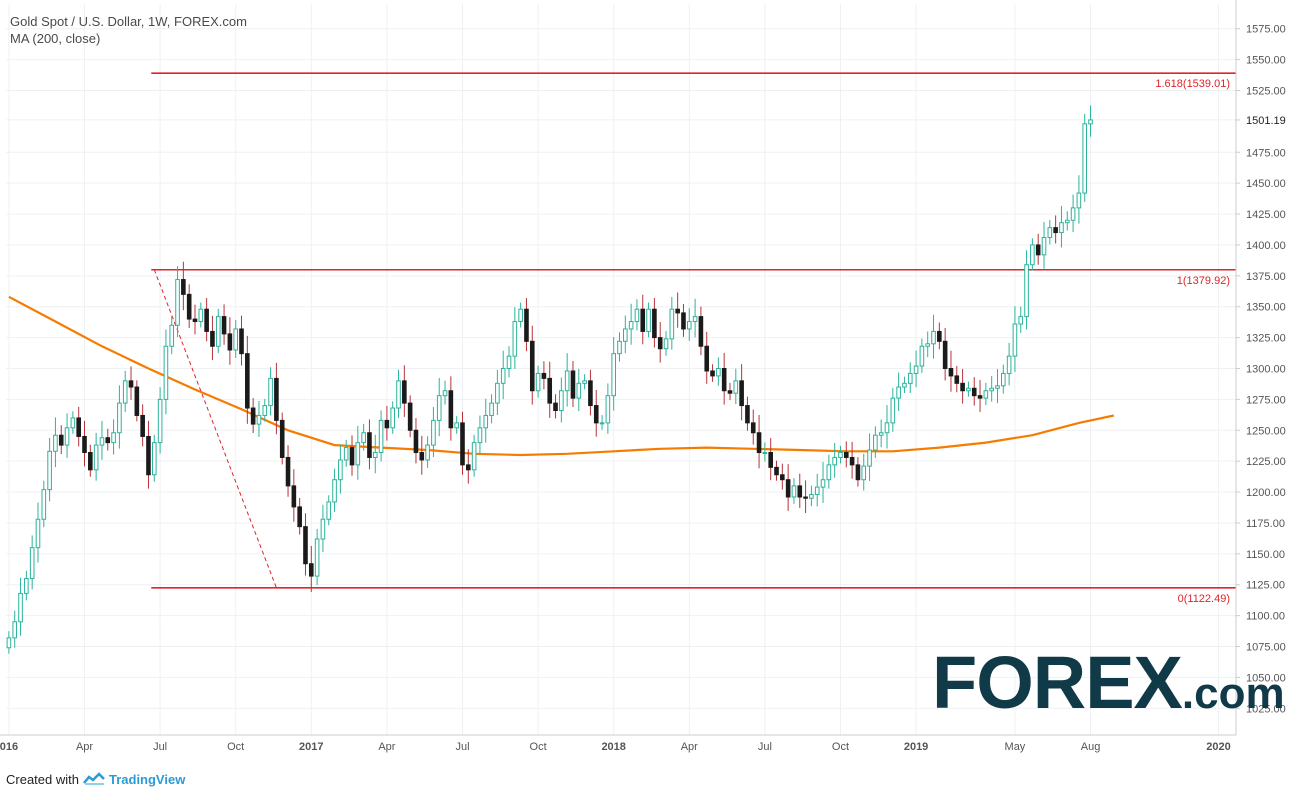 Image resolution: width=1299 pixels, height=800 pixels. Describe the element at coordinates (689, 747) in the screenshot. I see `time-tick-label: Apr` at that location.